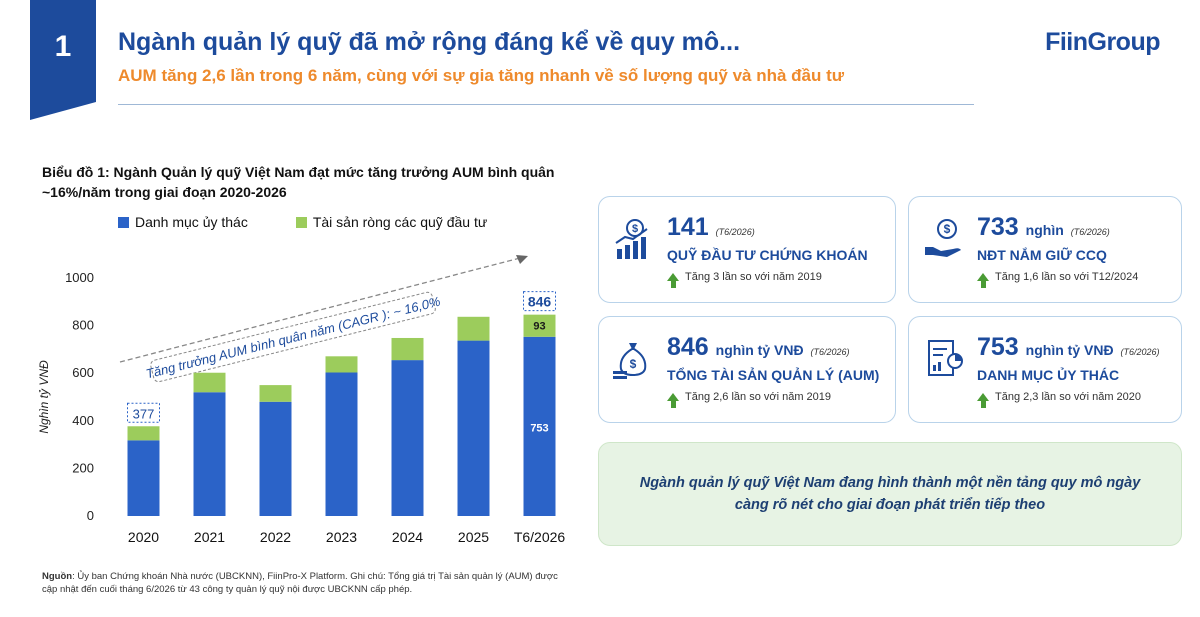 The width and height of the screenshot is (1200, 617). Describe the element at coordinates (522, 259) in the screenshot. I see `trend-arrow-head` at that location.